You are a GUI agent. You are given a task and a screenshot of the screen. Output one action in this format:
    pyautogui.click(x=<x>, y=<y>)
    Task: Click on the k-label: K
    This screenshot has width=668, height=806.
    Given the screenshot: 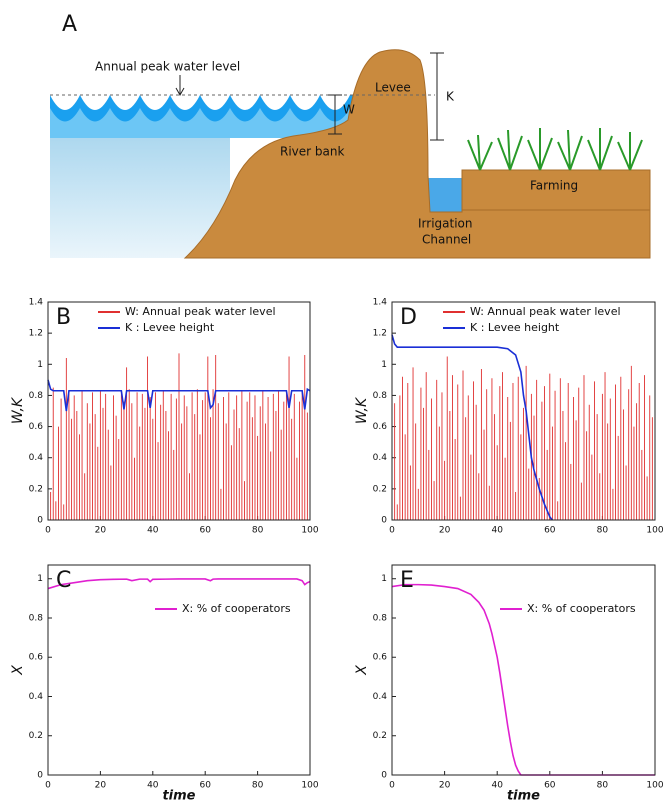 What is the action you would take?
    pyautogui.click(x=450, y=97)
    